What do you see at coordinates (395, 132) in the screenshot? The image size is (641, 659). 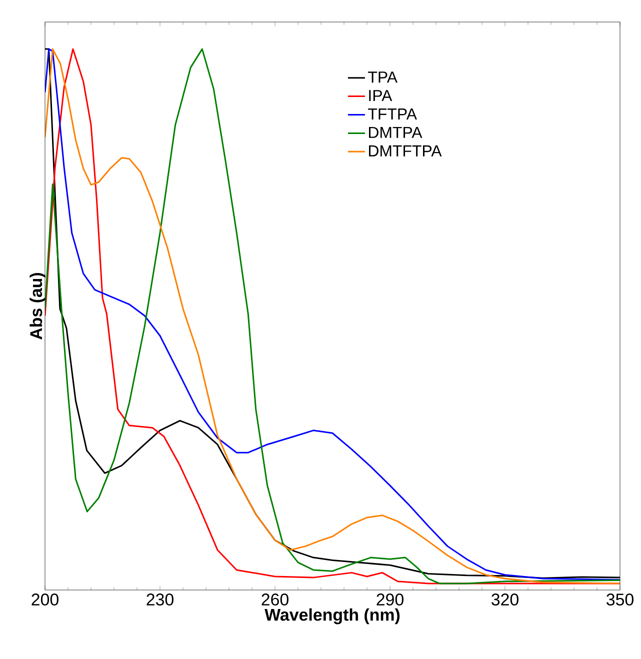 I see `legend-label: DMTPA` at bounding box center [395, 132].